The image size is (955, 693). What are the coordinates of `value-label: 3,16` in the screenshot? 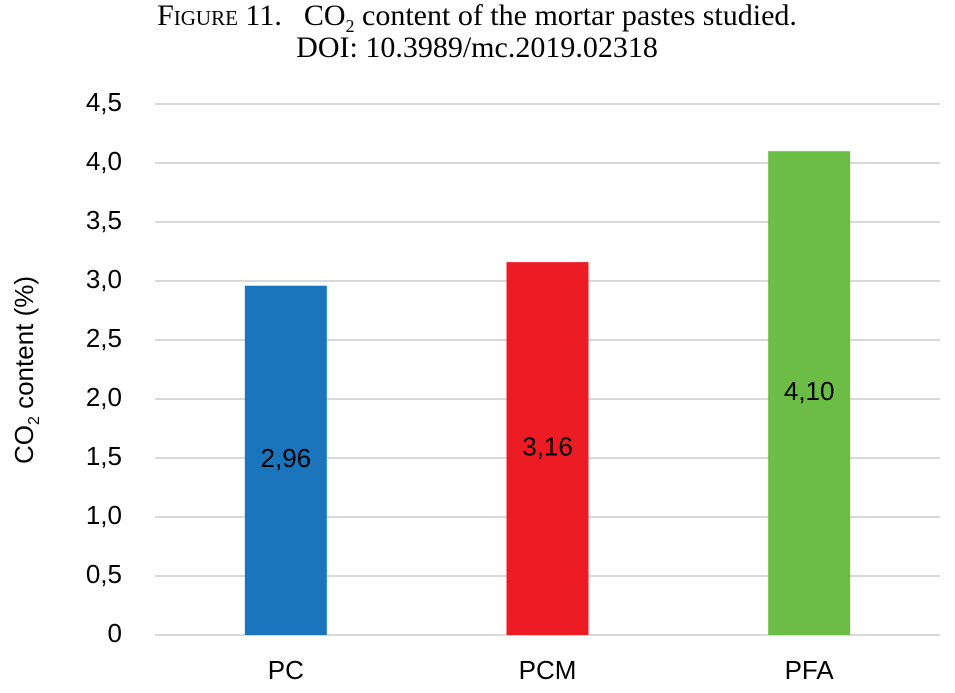 It's located at (547, 446).